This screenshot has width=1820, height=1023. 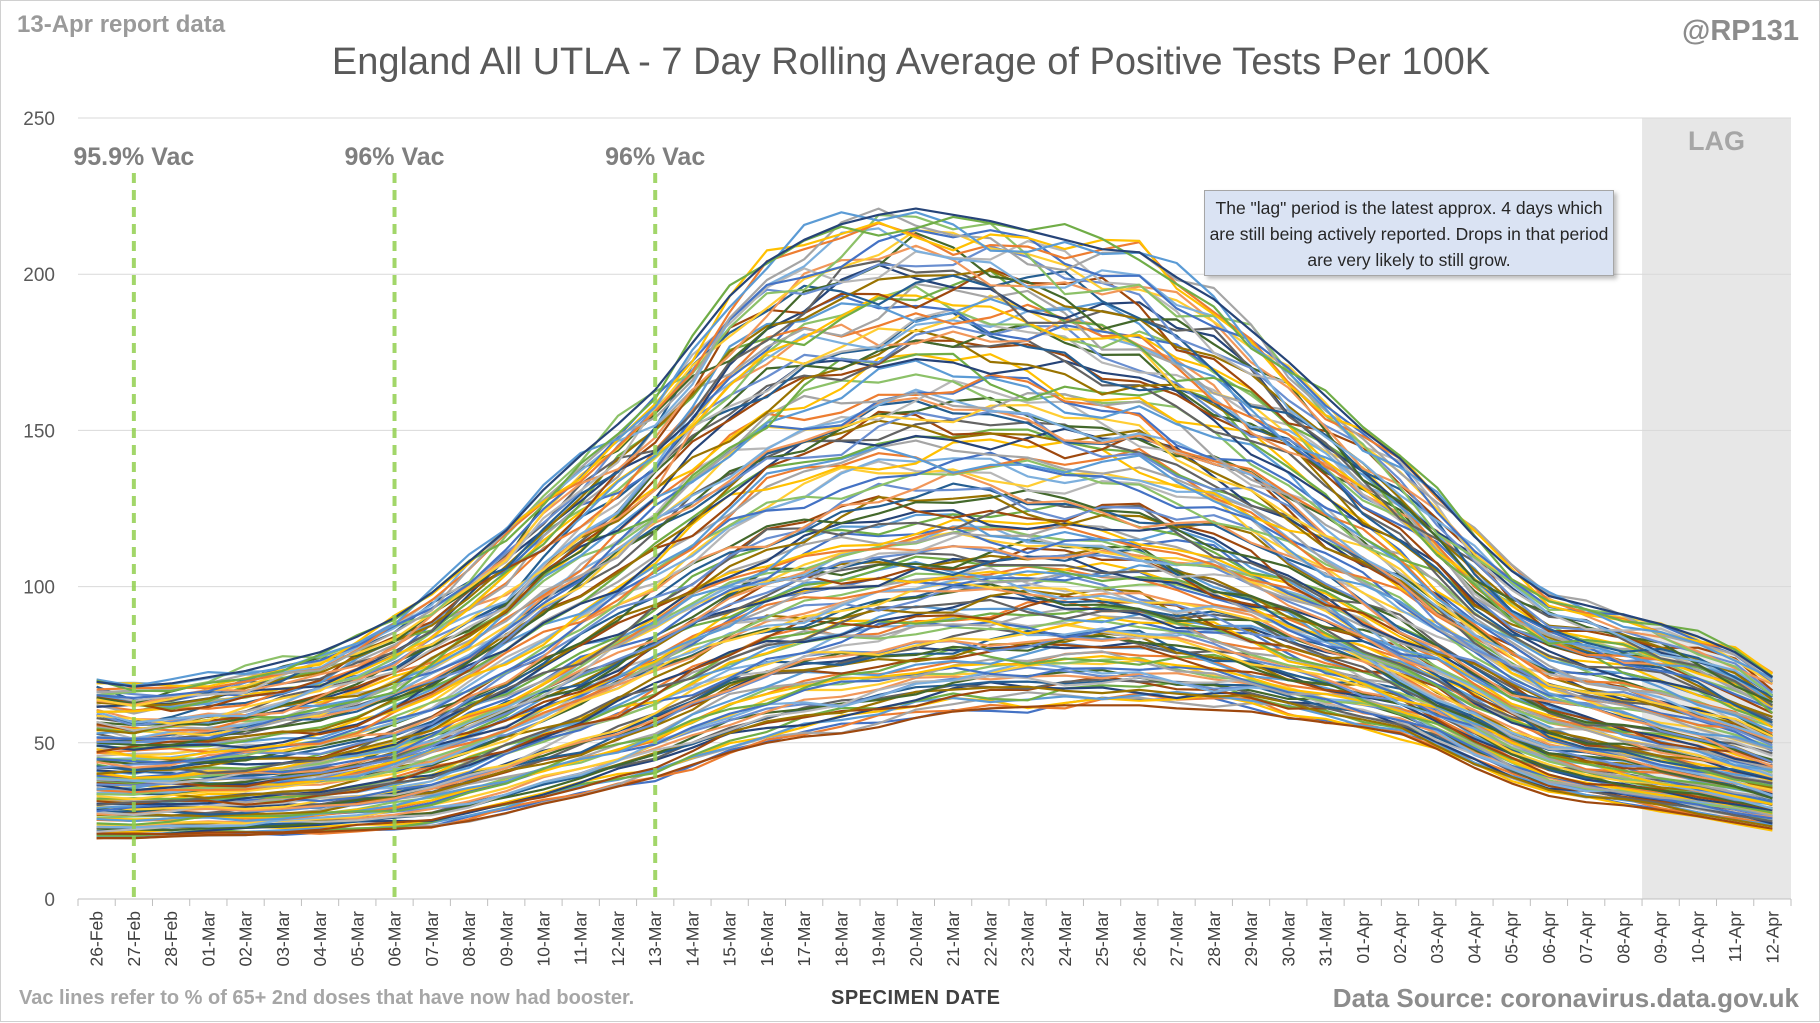 I want to click on y-tick-label: 200, so click(x=39, y=275).